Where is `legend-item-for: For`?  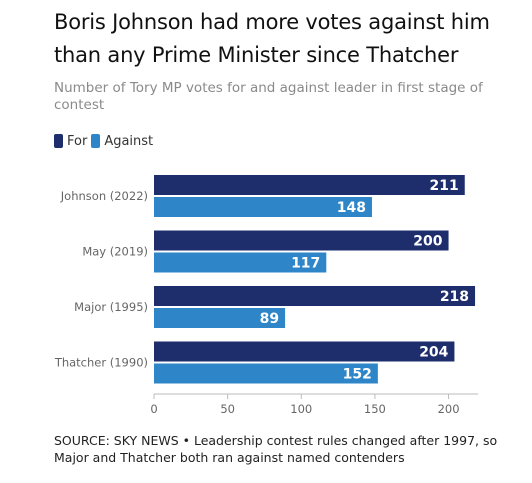
legend-item-for: For is located at coordinates (70, 141).